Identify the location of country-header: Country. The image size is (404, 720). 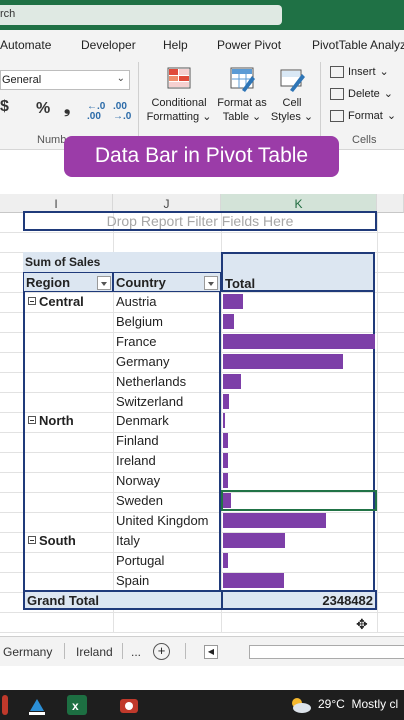
(167, 282).